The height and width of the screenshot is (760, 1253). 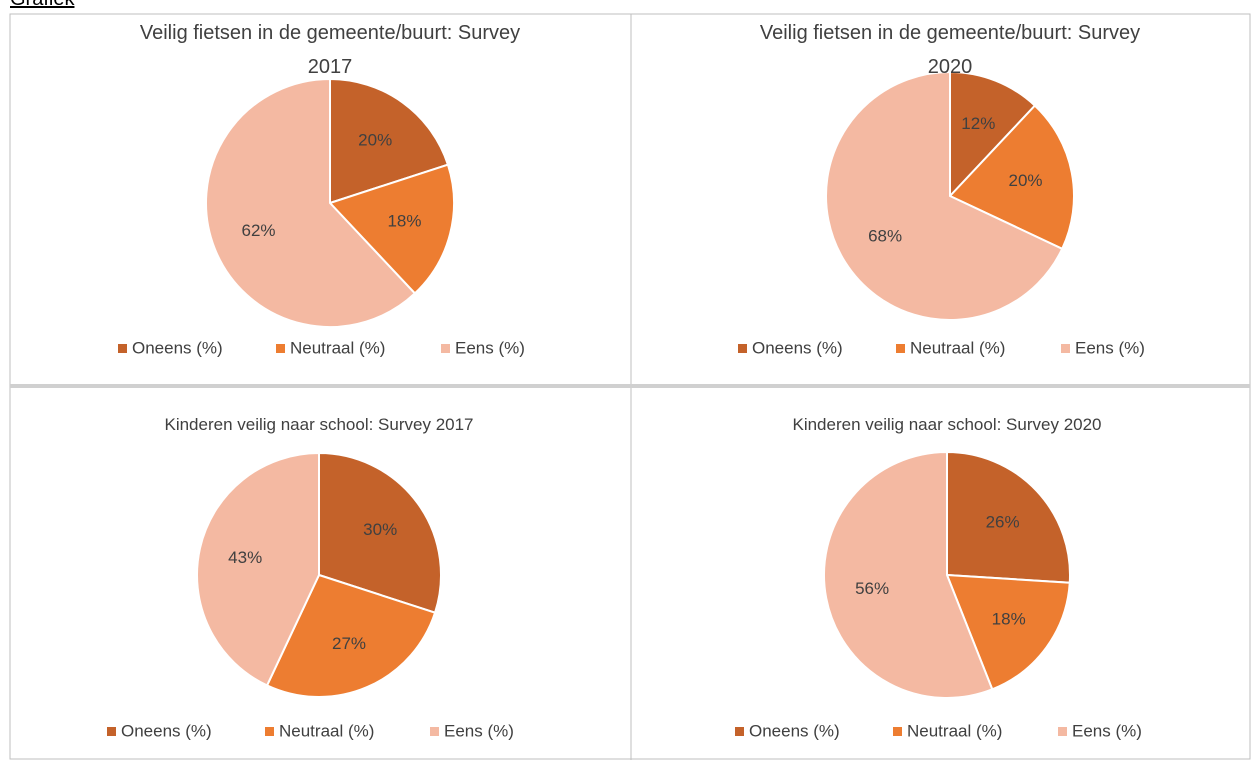 What do you see at coordinates (872, 588) in the screenshot?
I see `data-label: 56%` at bounding box center [872, 588].